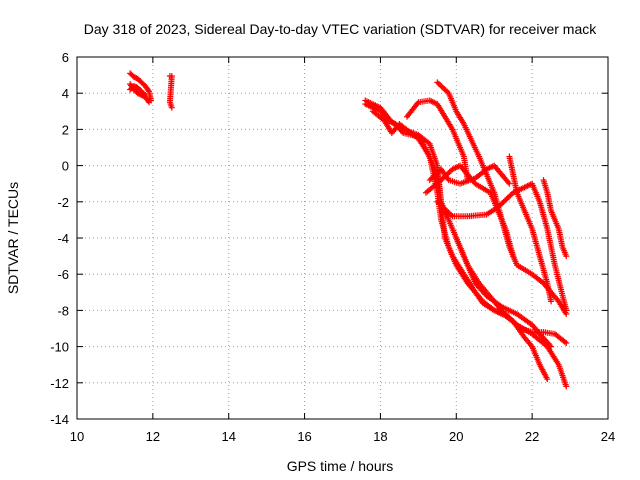 The image size is (640, 480). What do you see at coordinates (63, 310) in the screenshot?
I see `y-tick-label: -8` at bounding box center [63, 310].